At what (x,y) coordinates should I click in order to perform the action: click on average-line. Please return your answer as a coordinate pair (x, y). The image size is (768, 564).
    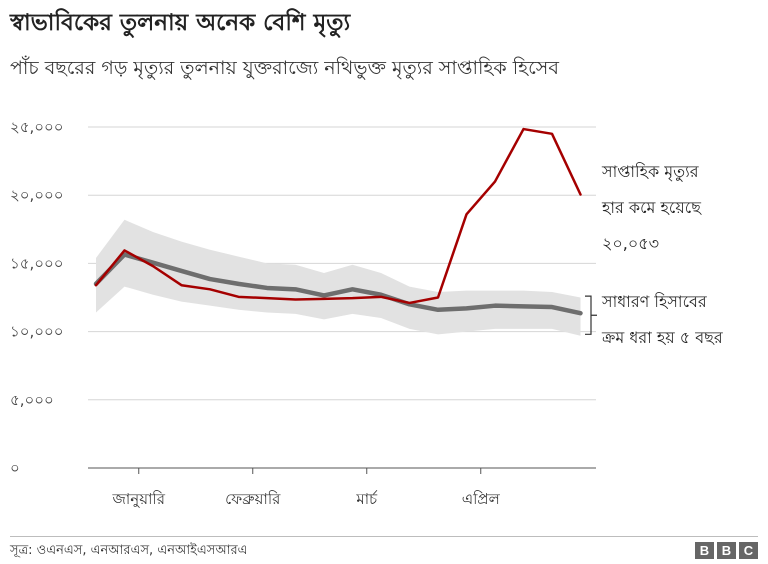
    Looking at the image, I should click on (338, 284).